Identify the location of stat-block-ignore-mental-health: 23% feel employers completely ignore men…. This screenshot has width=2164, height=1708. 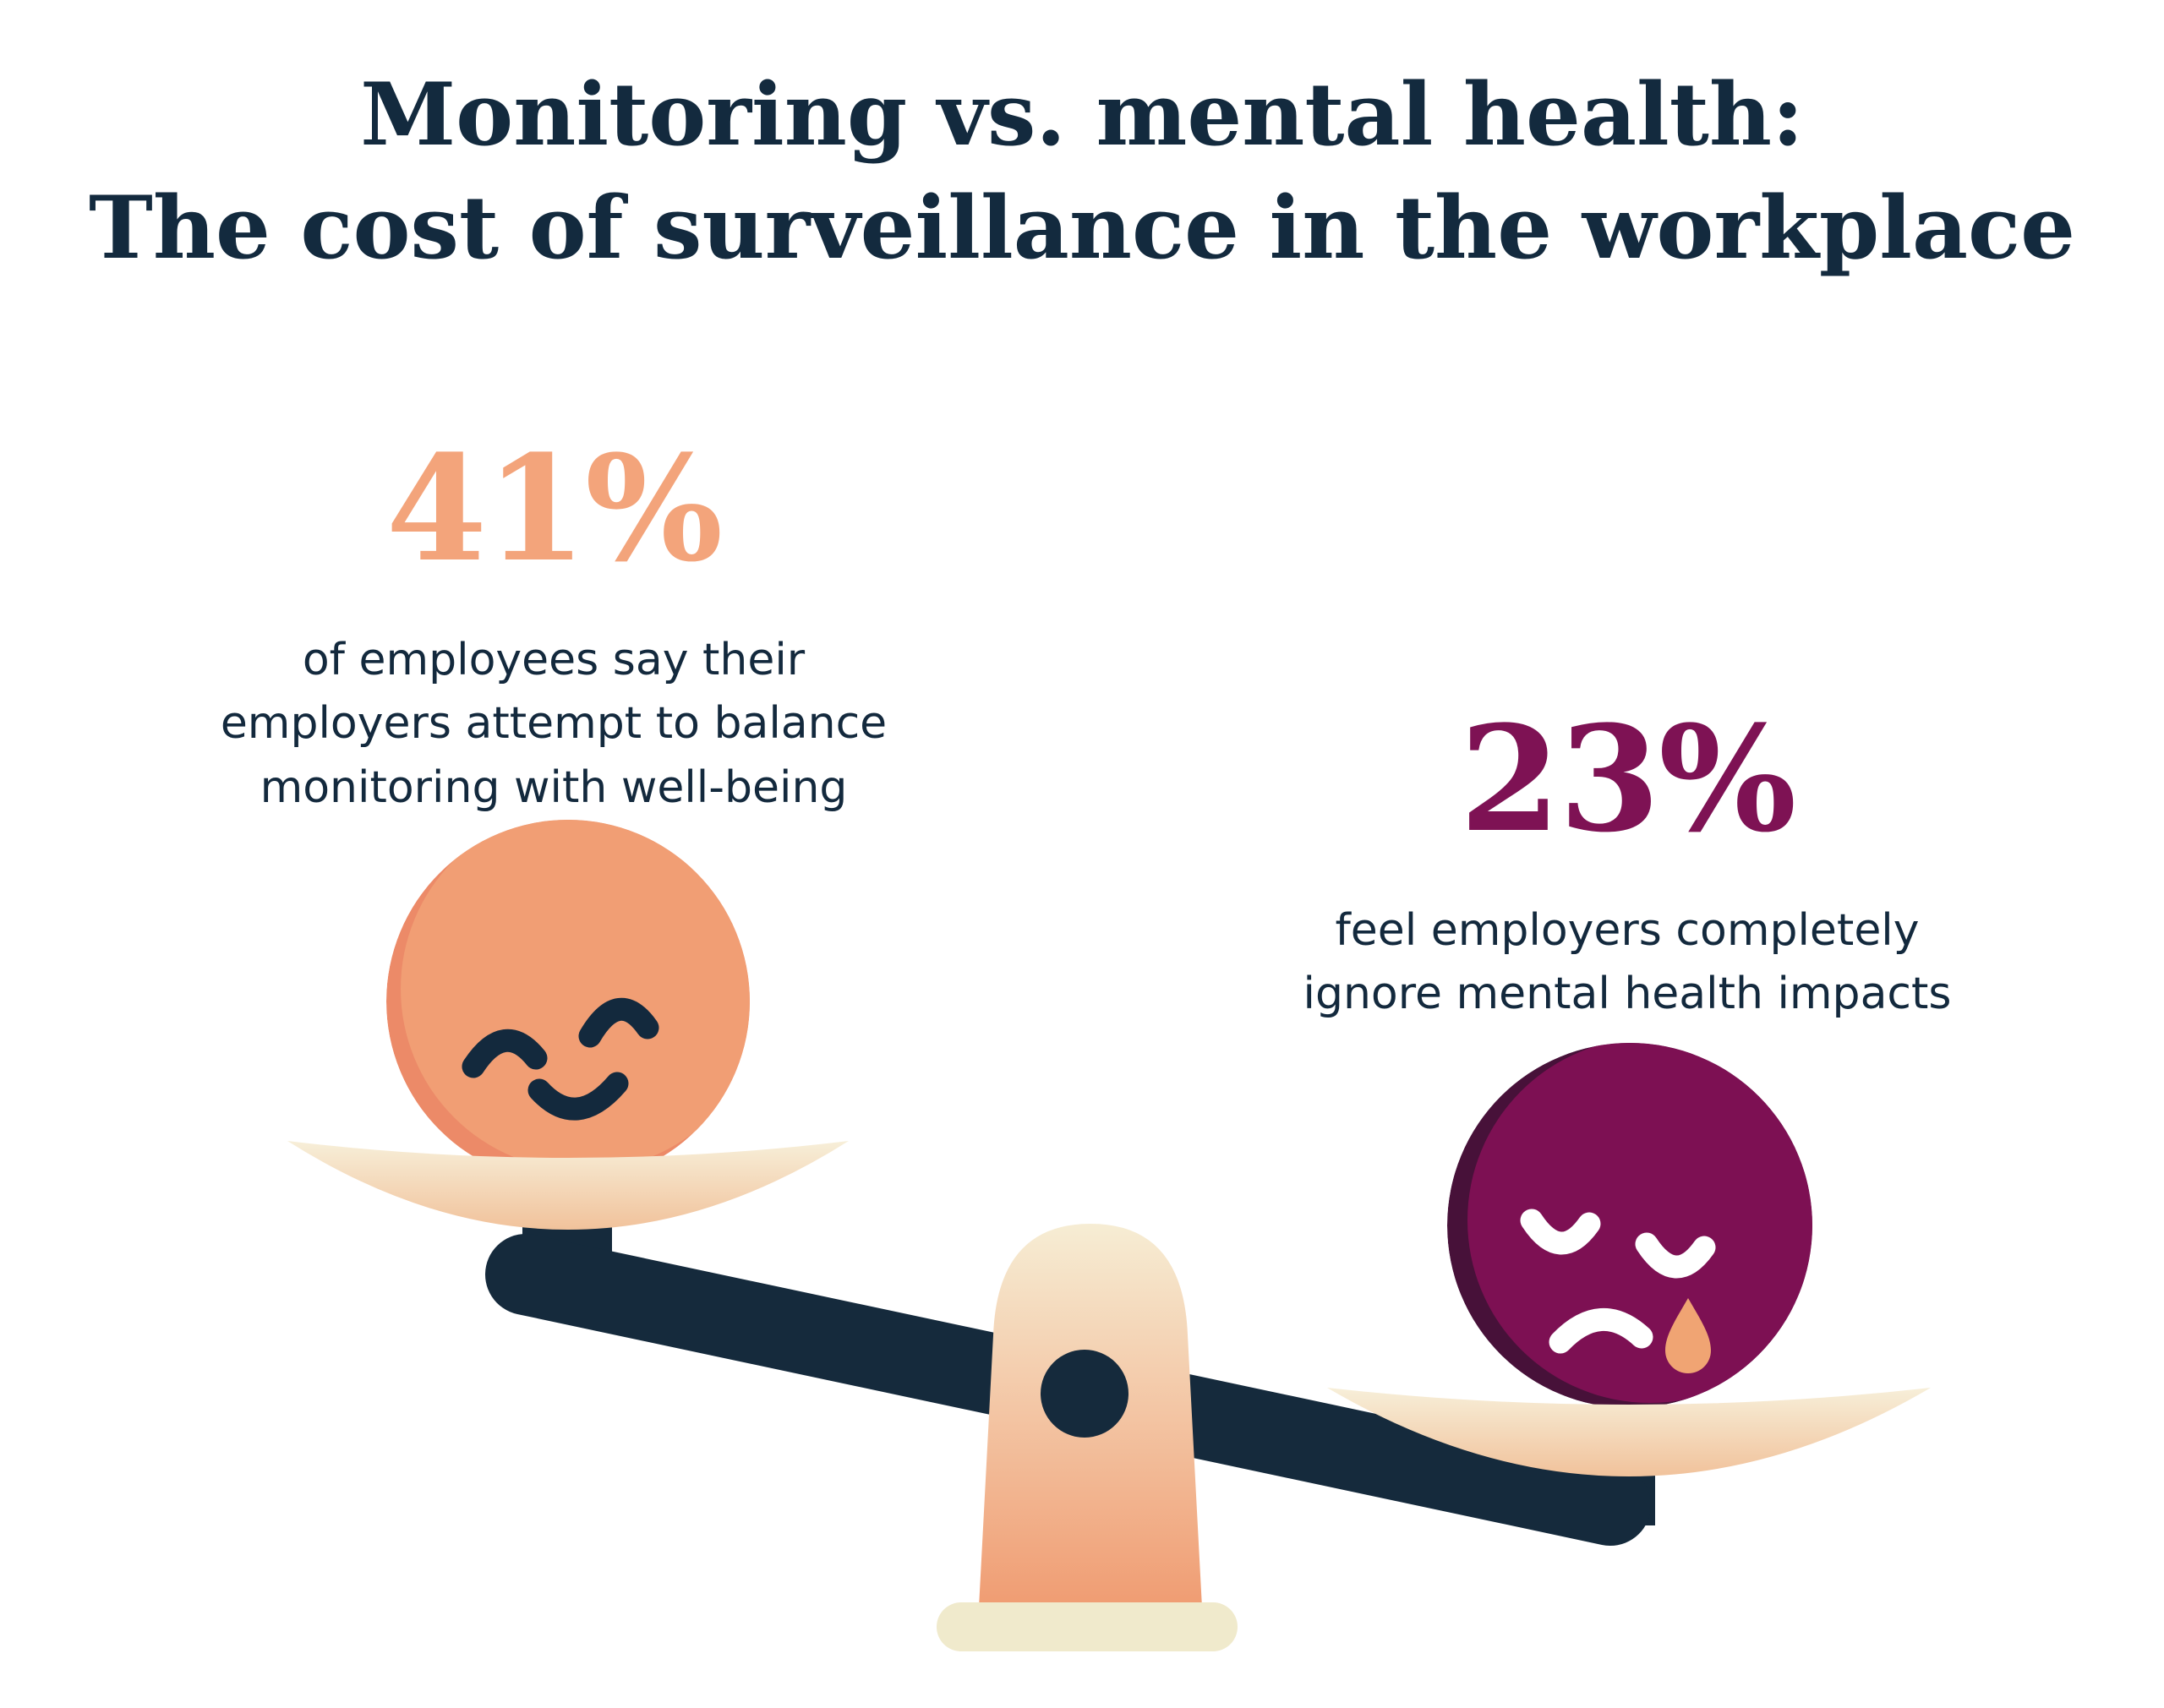
(1628, 867).